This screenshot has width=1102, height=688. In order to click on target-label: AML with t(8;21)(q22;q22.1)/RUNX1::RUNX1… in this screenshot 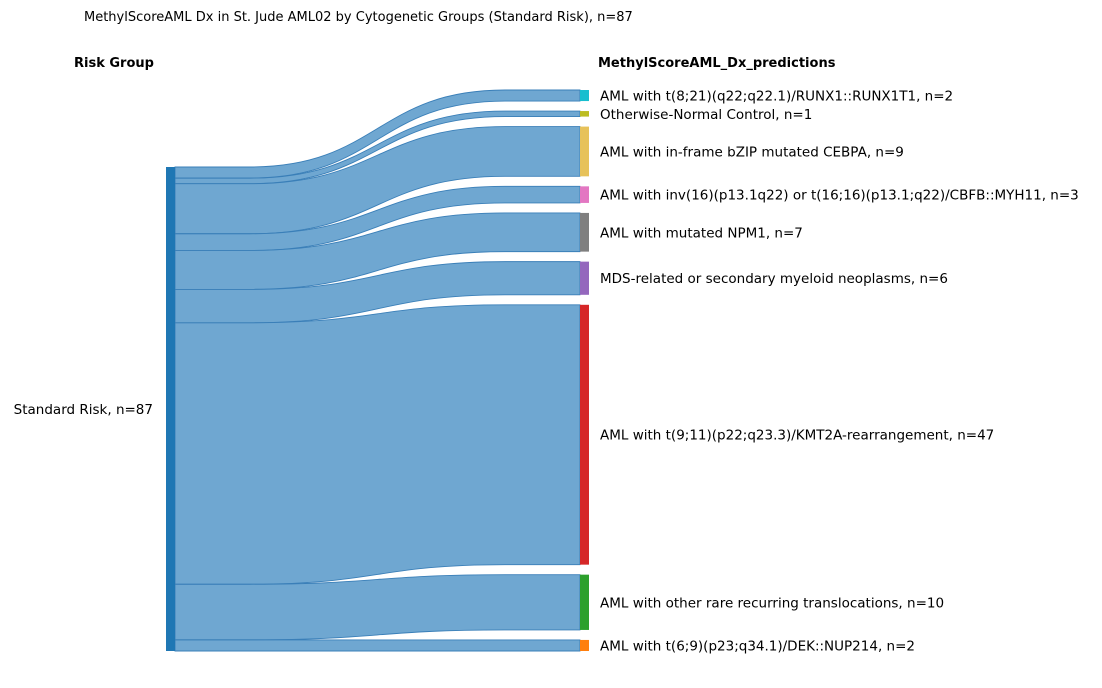, I will do `click(776, 97)`.